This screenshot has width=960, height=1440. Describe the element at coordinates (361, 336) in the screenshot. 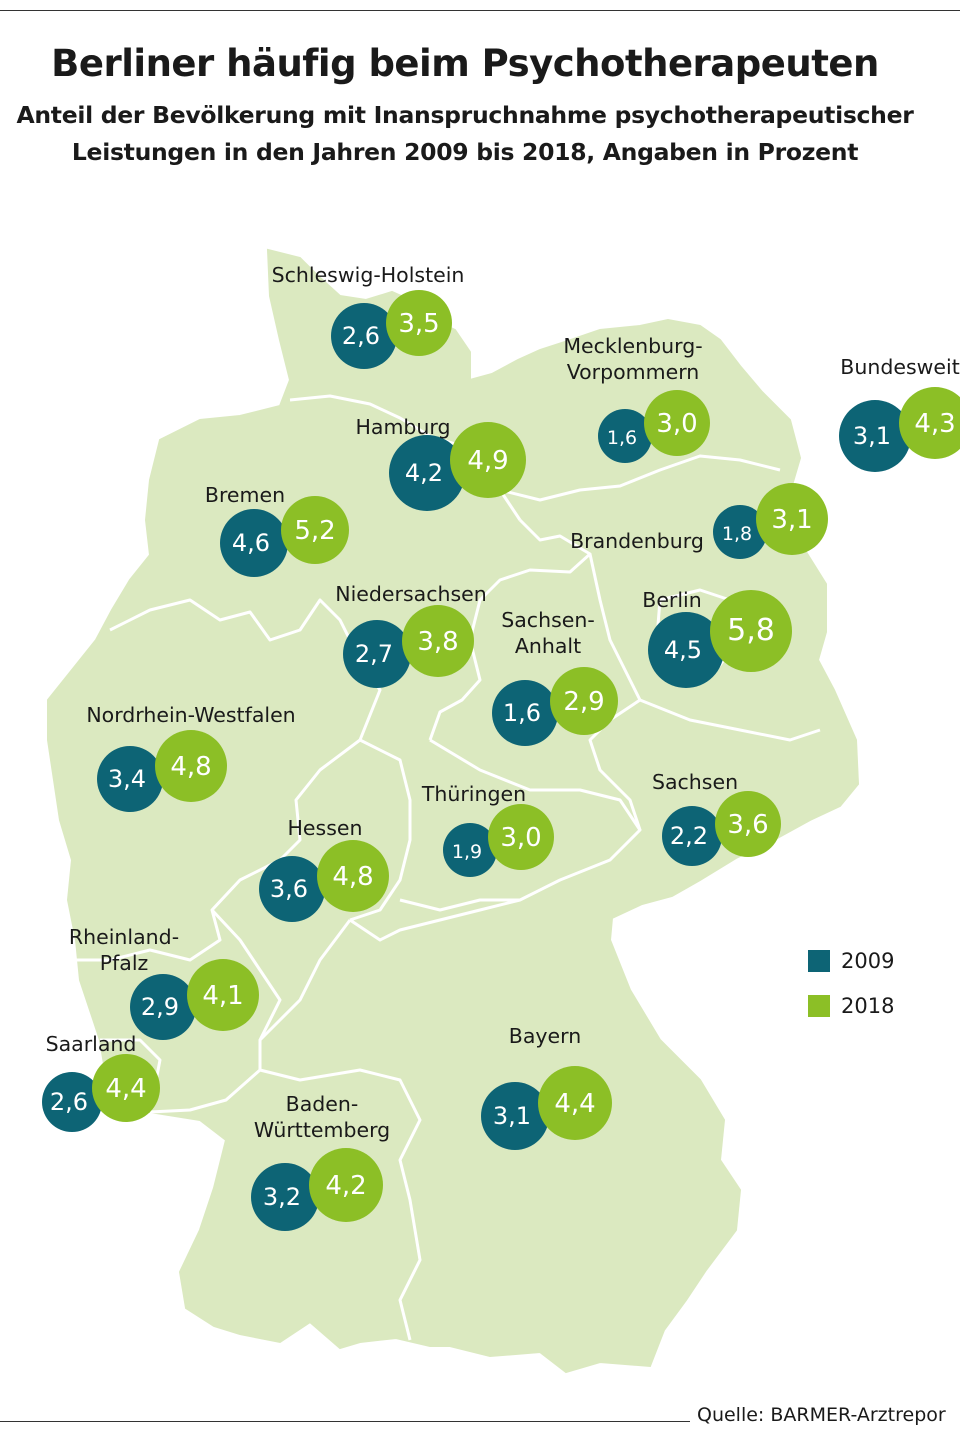

I see `value-2009-schleswig-holstein: 2,6` at that location.